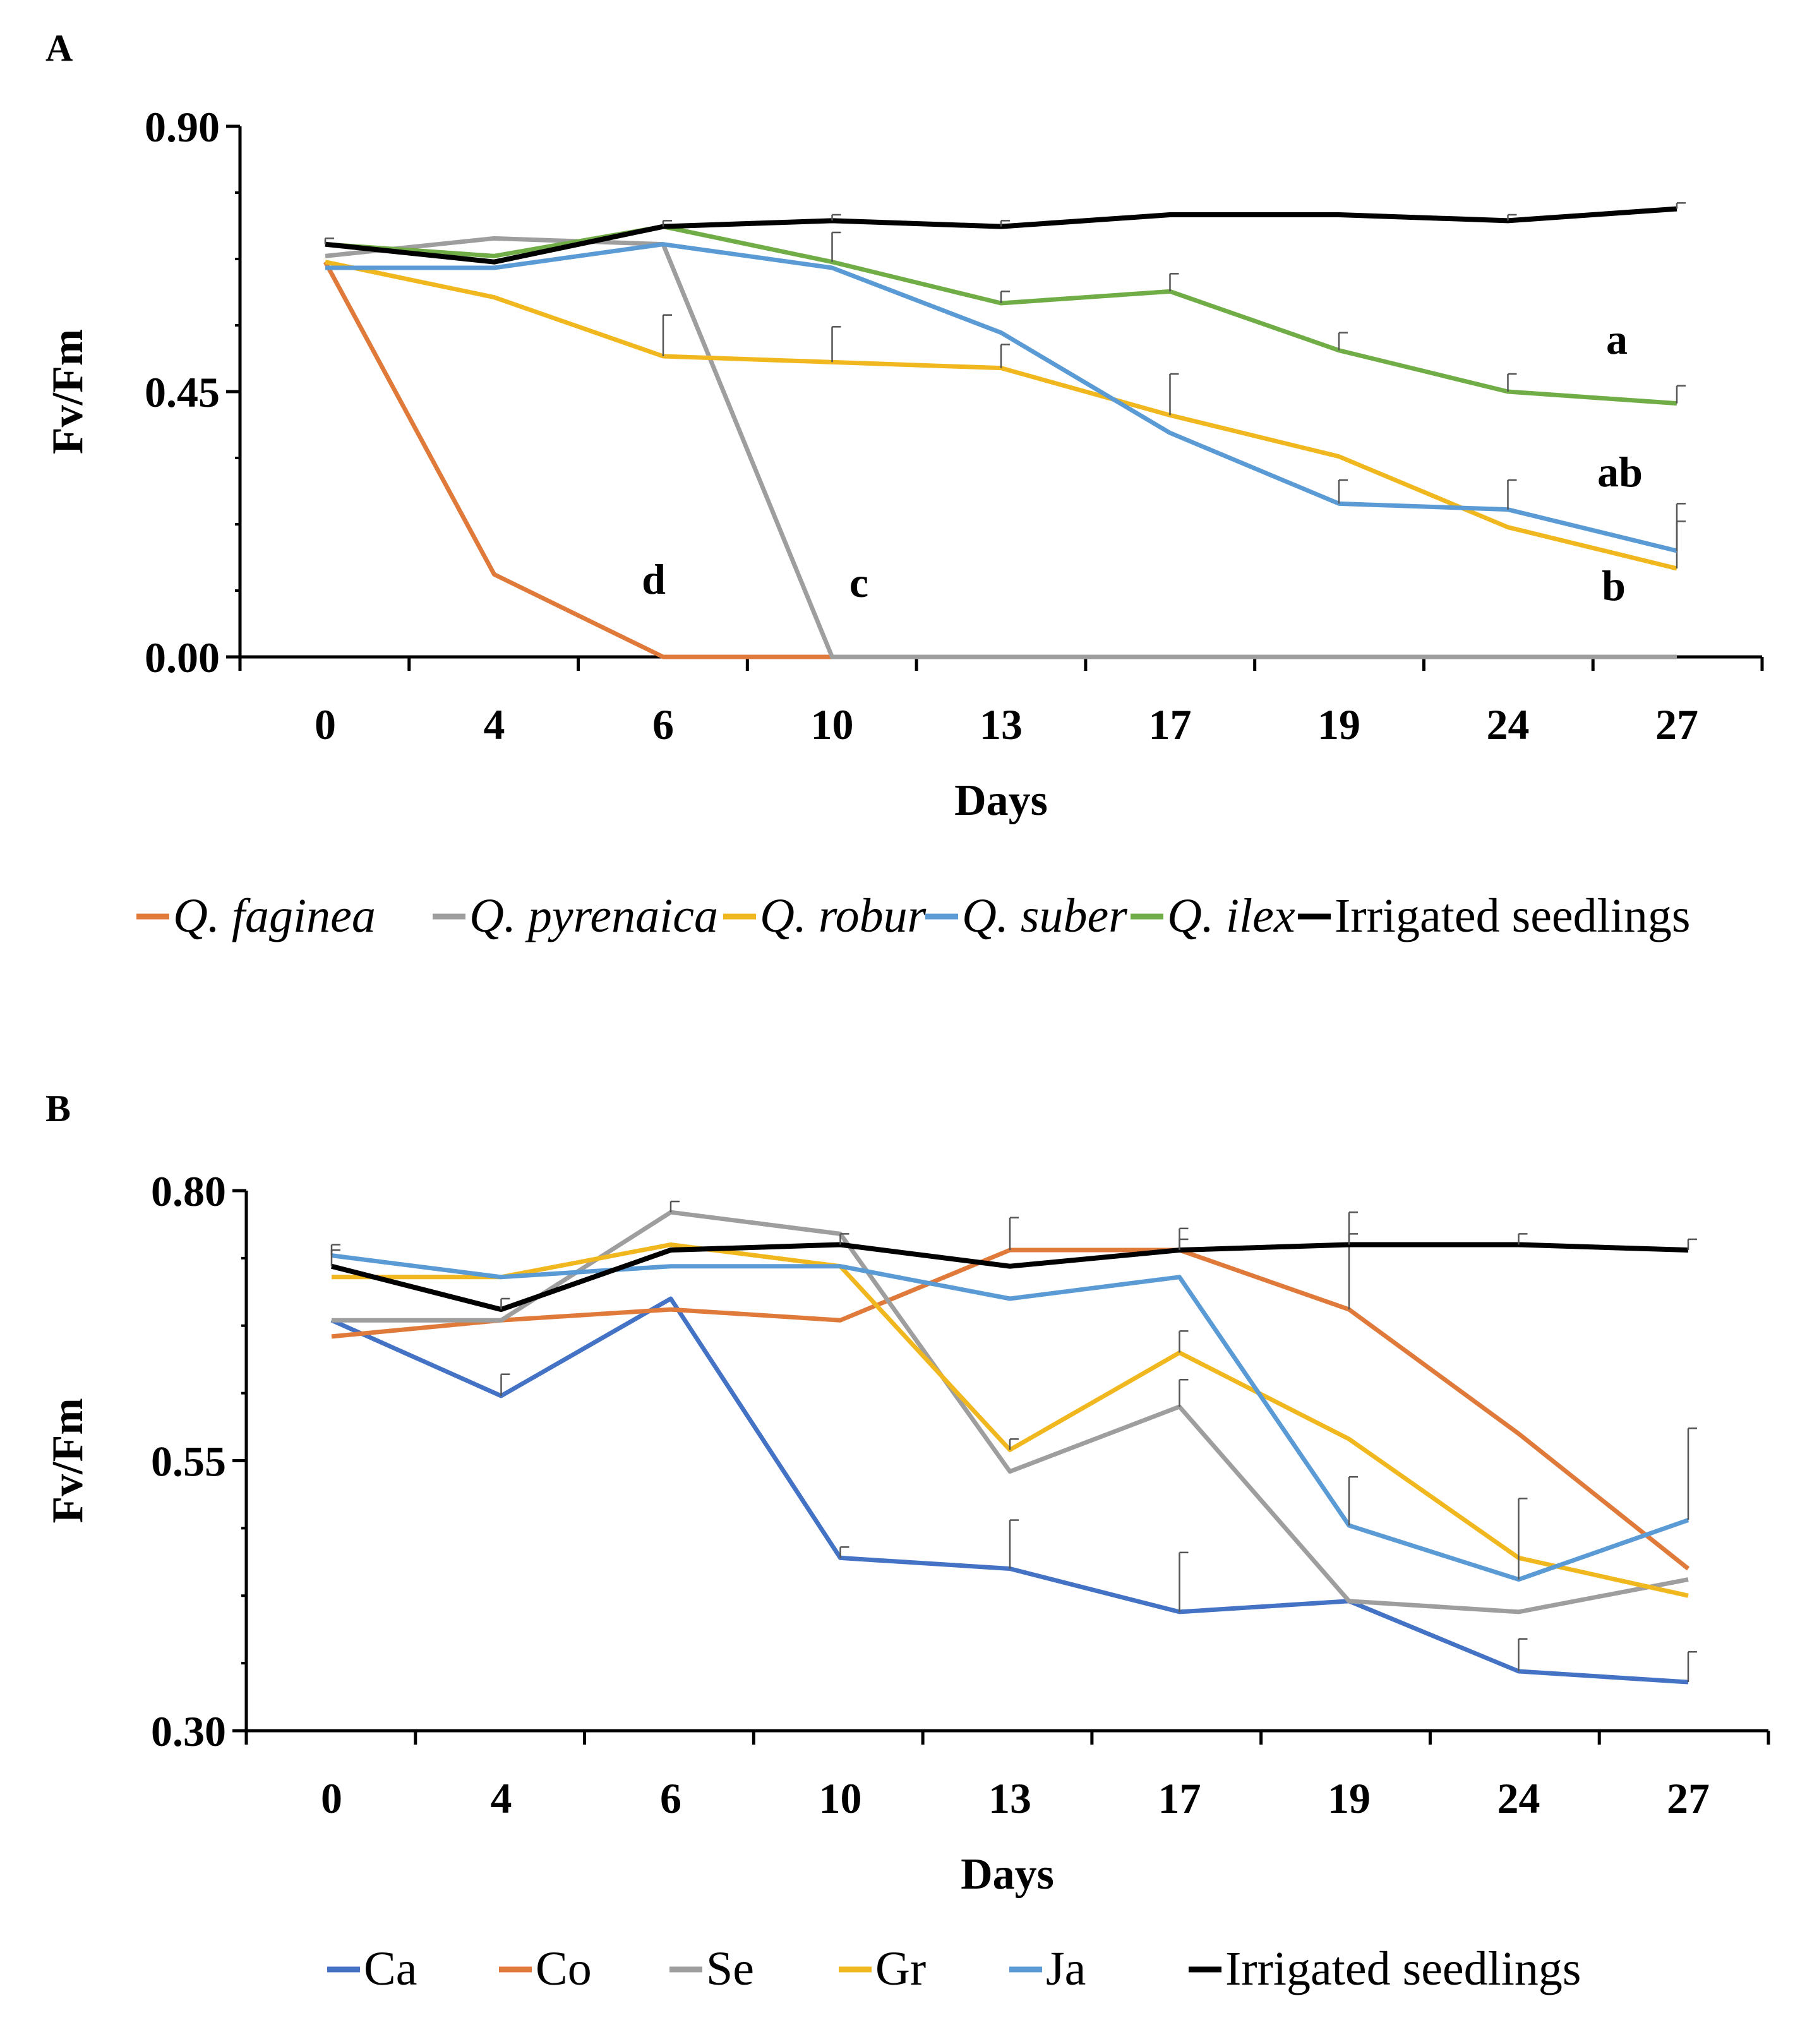  I want to click on panel-a-legend-label-q-faginea: Q. faginea, so click(274, 915).